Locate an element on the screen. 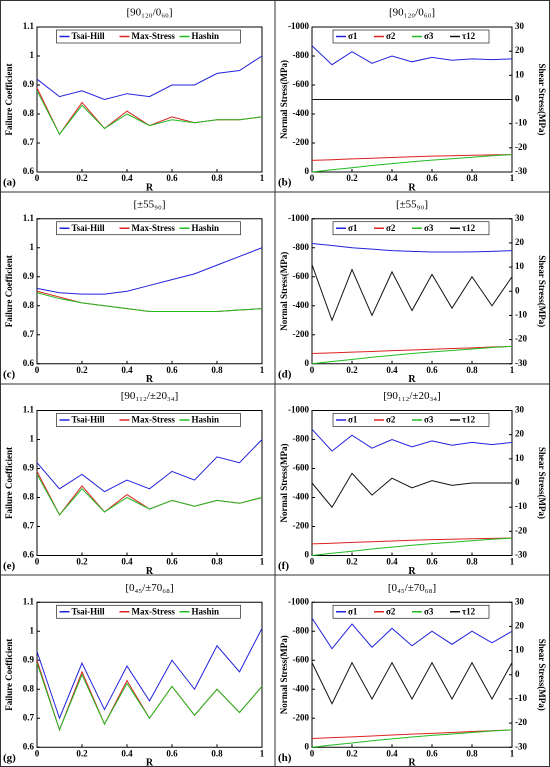 The height and width of the screenshot is (767, 550). plot-area is located at coordinates (149, 483).